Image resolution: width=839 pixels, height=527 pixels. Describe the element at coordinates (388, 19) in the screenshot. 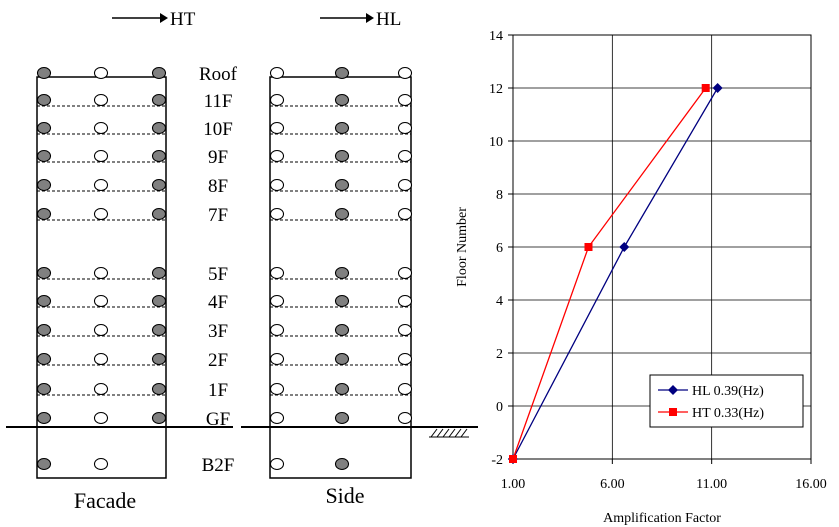

I see `hl-arrow-label: HL` at that location.